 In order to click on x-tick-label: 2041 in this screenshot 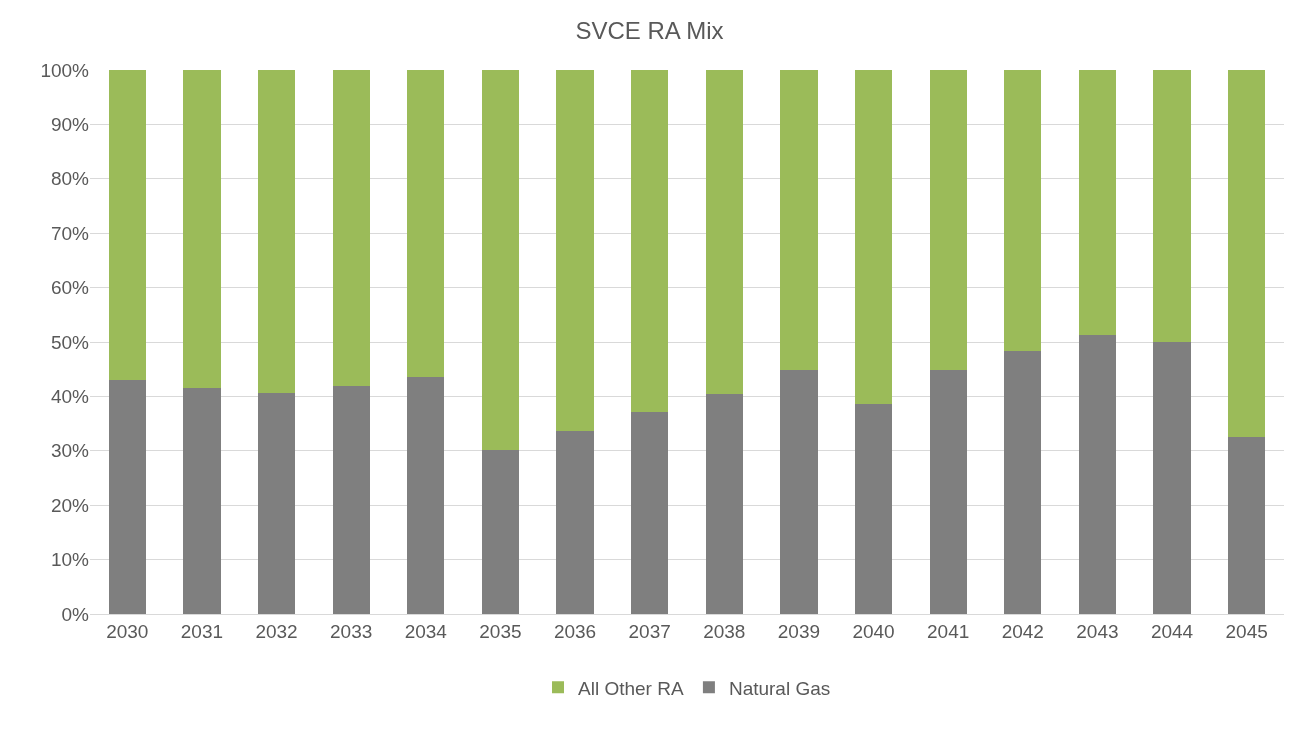, I will do `click(948, 631)`.